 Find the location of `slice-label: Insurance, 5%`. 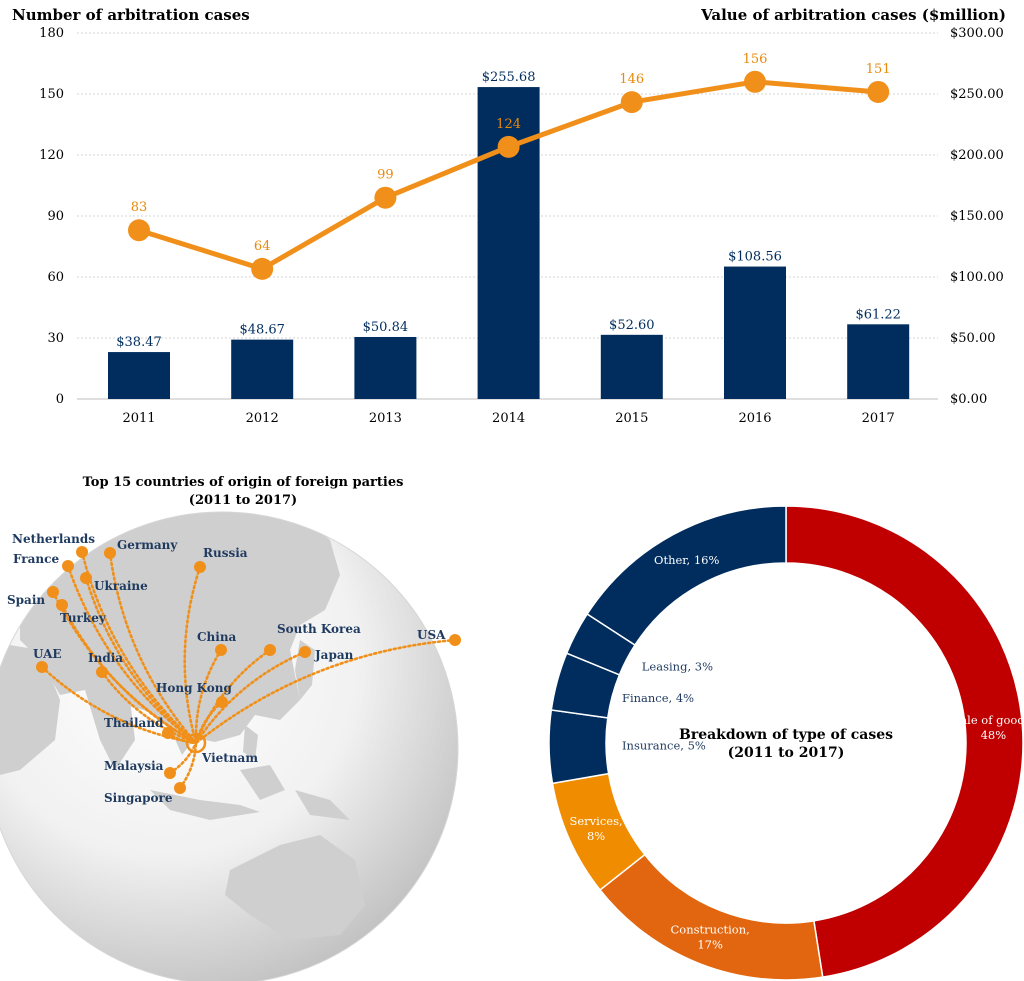

slice-label: Insurance, 5% is located at coordinates (664, 746).